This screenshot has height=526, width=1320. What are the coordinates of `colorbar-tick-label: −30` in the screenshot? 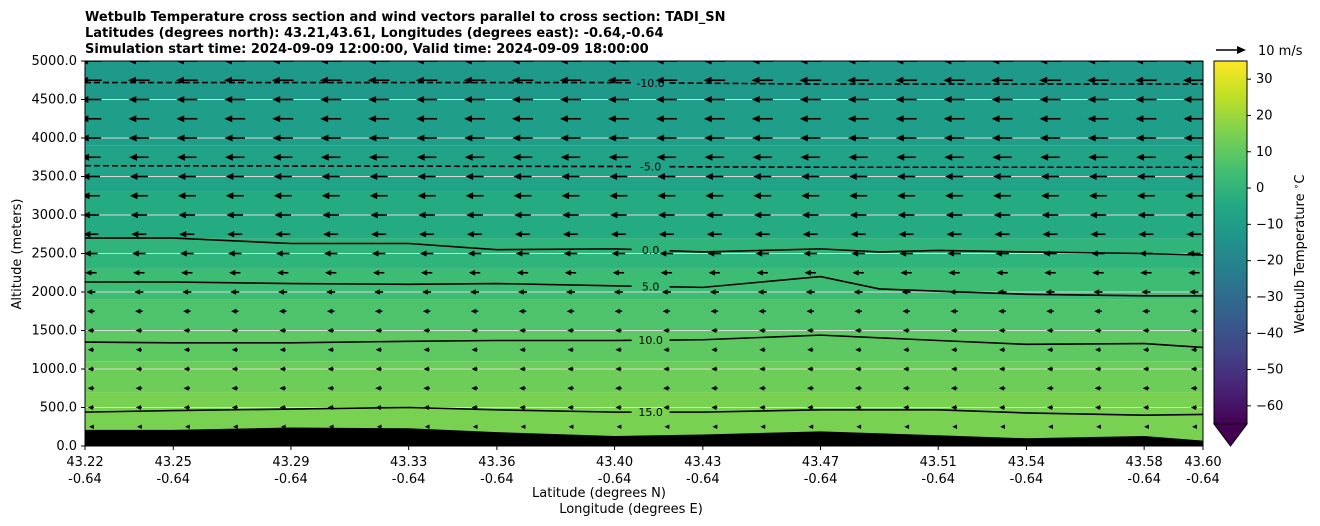 It's located at (1269, 297).